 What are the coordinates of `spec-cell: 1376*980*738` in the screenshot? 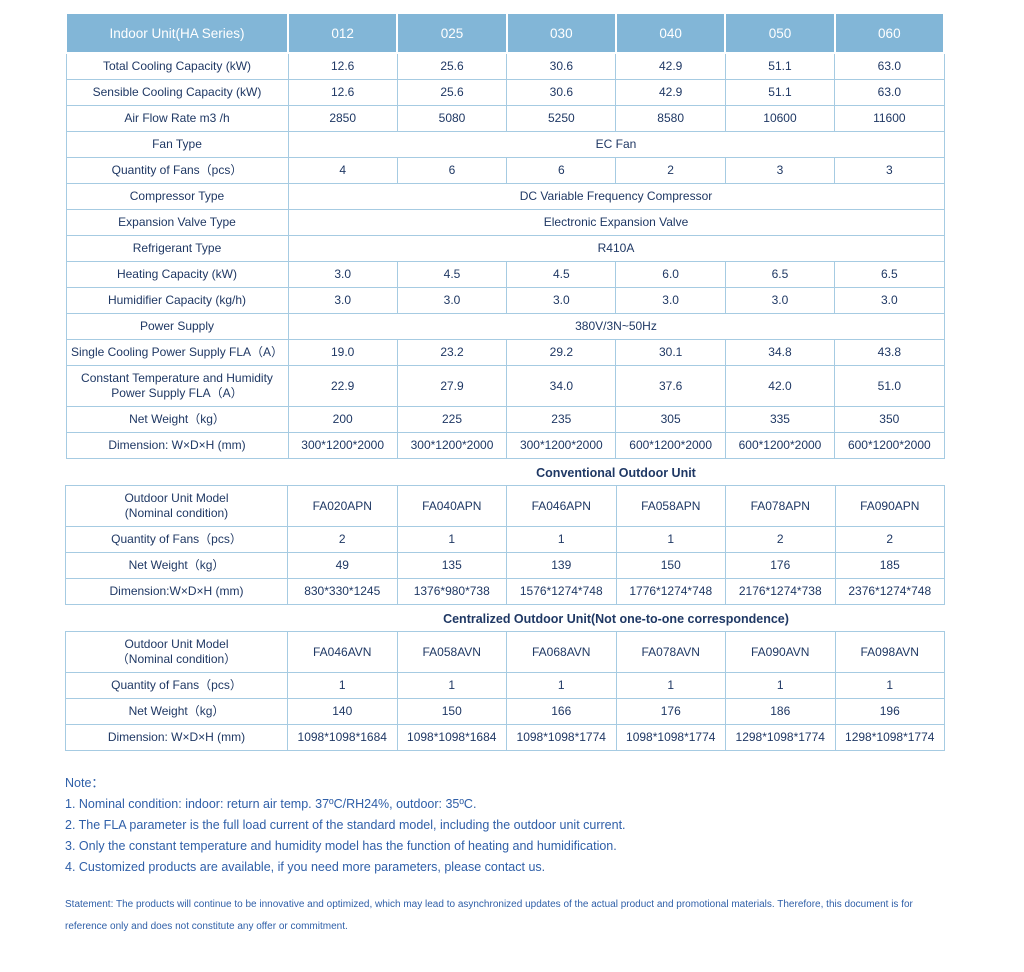 It's located at (451, 591).